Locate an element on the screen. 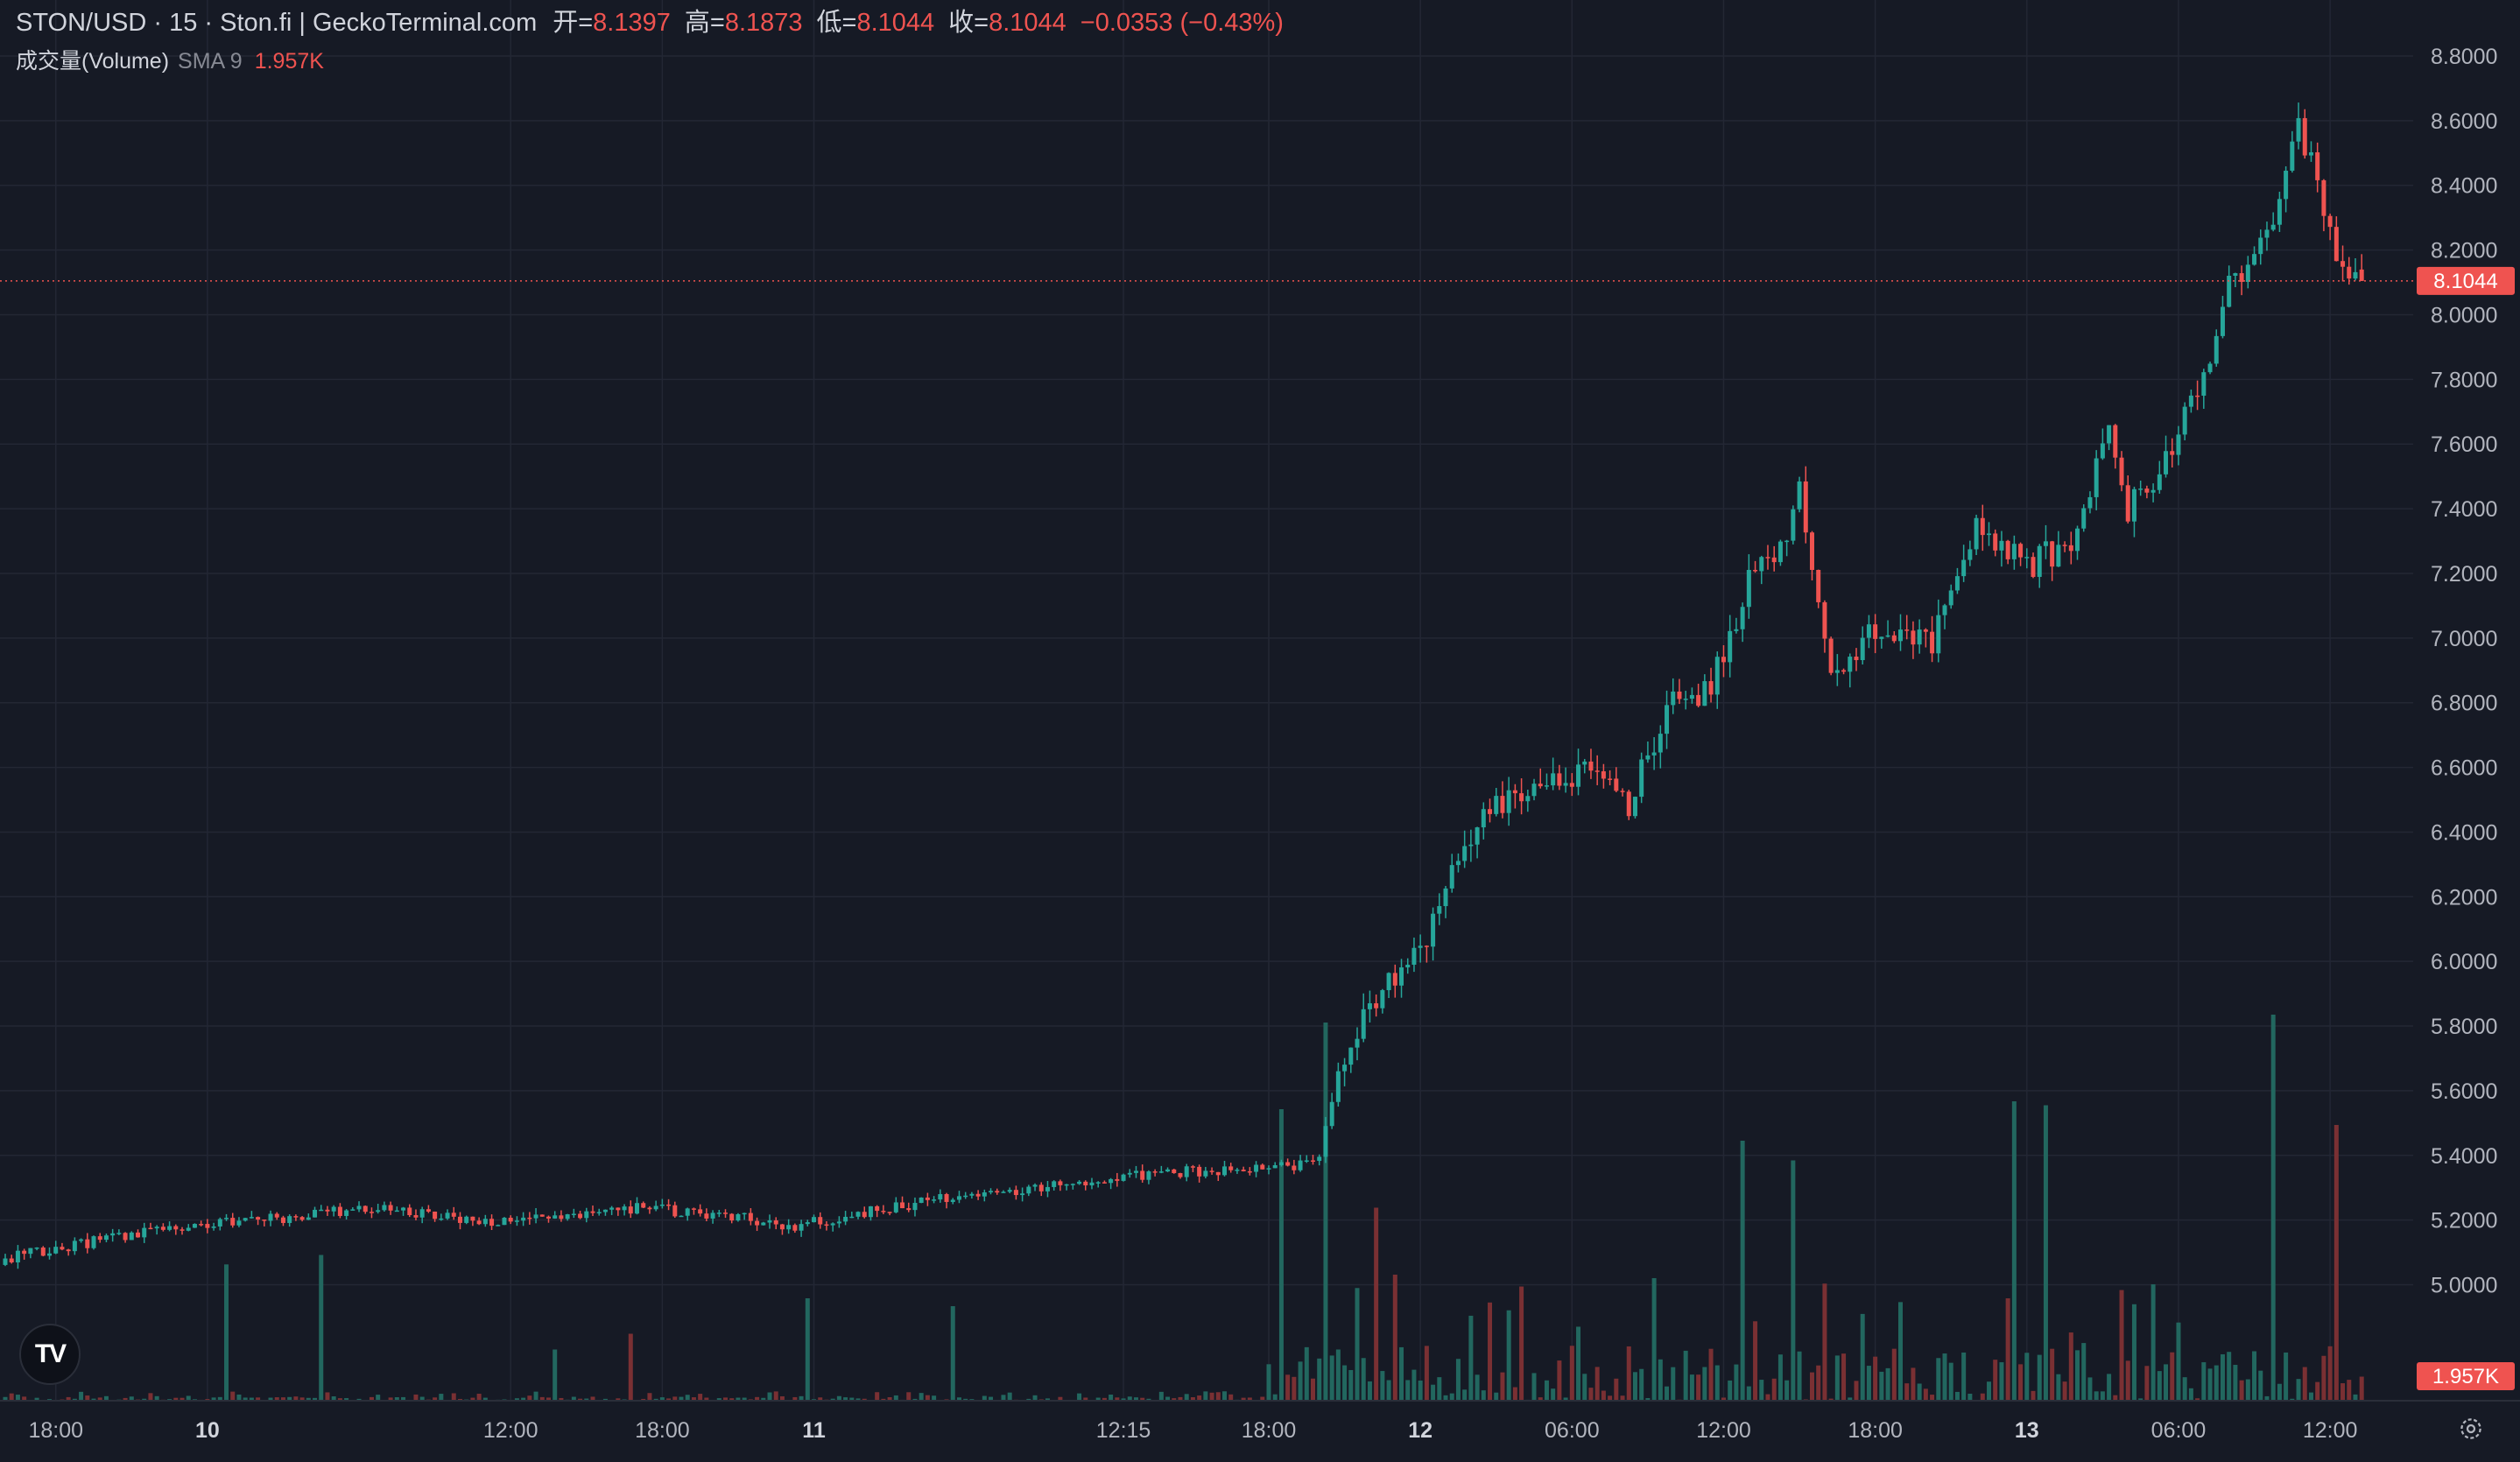  time-tick-label: 12:00 is located at coordinates (1723, 1431).